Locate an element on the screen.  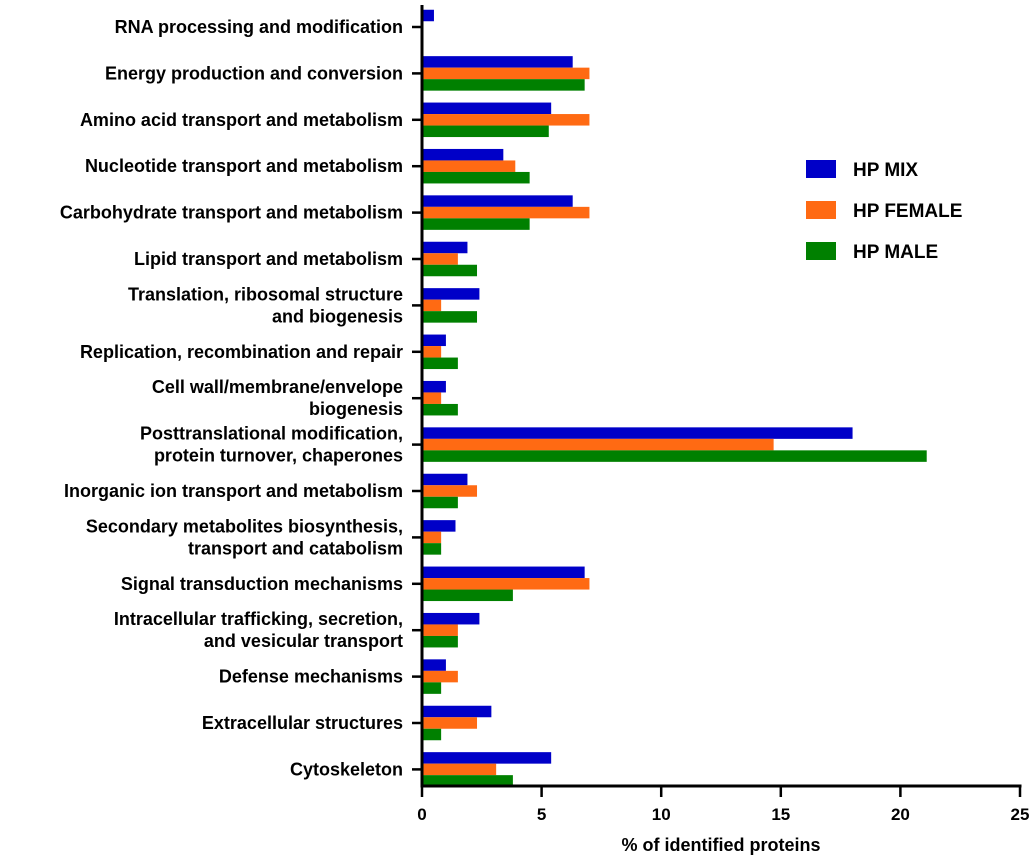
legend-label-hp-female: HP FEMALE is located at coordinates (907, 211).